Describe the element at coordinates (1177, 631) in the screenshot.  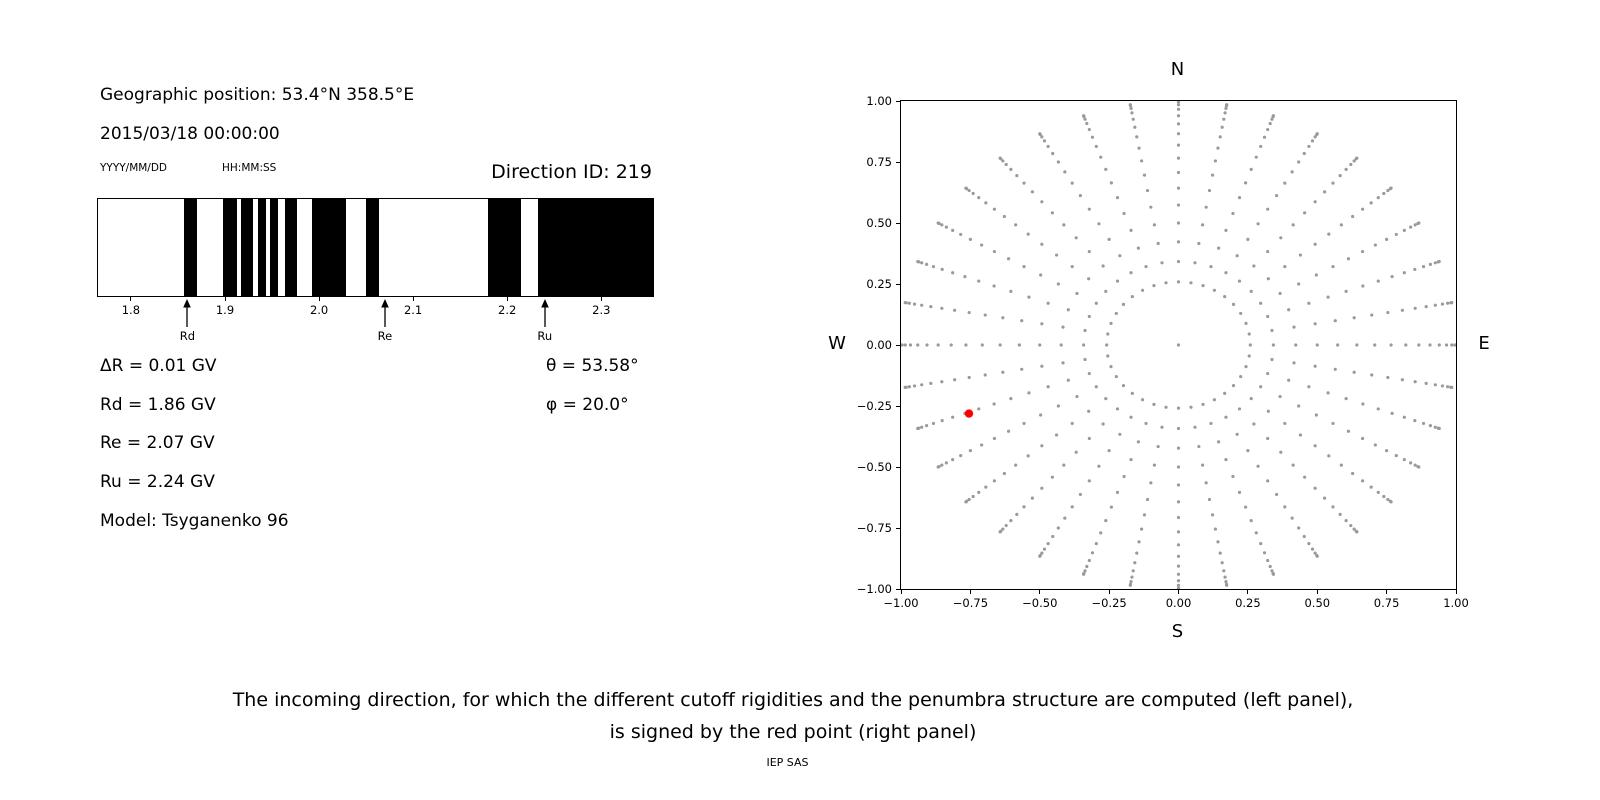
I see `compass-south-label: S` at that location.